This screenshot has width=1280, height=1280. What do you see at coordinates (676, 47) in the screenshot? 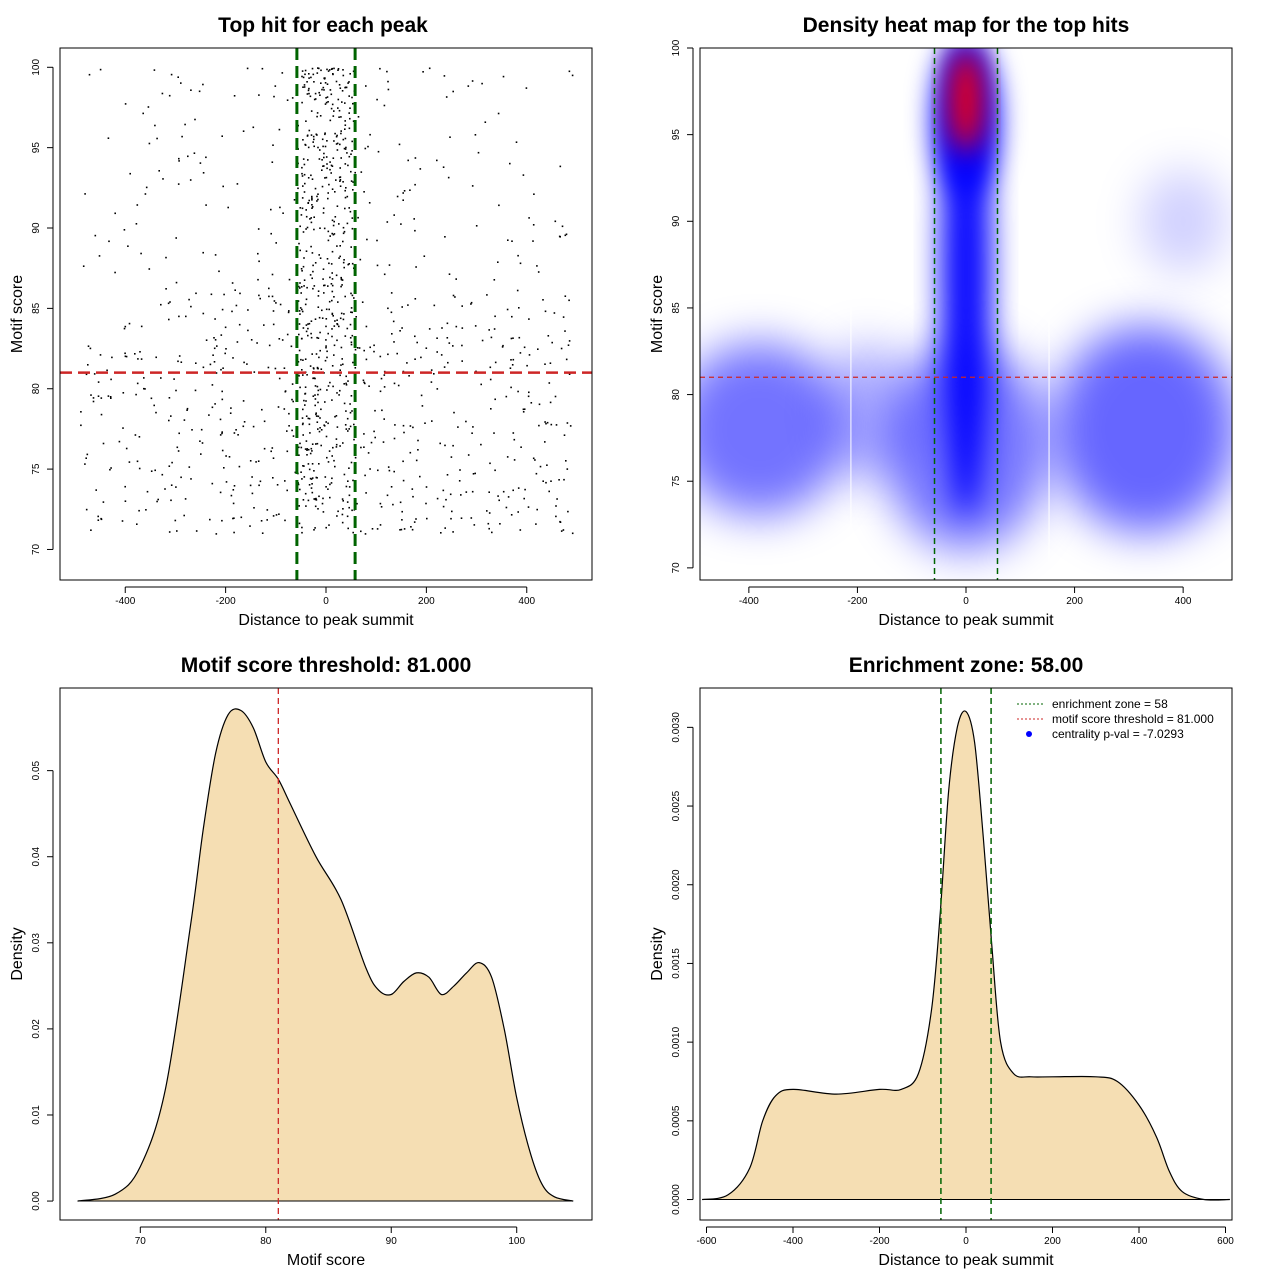
I see `heatmap-y-tick-label: 100` at bounding box center [676, 47].